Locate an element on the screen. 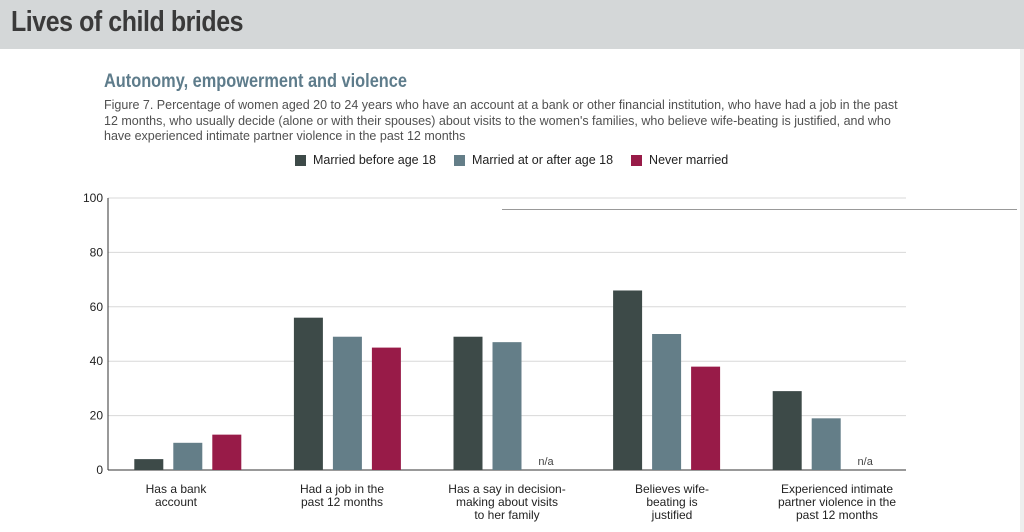  y-tick-label: 20 is located at coordinates (97, 416).